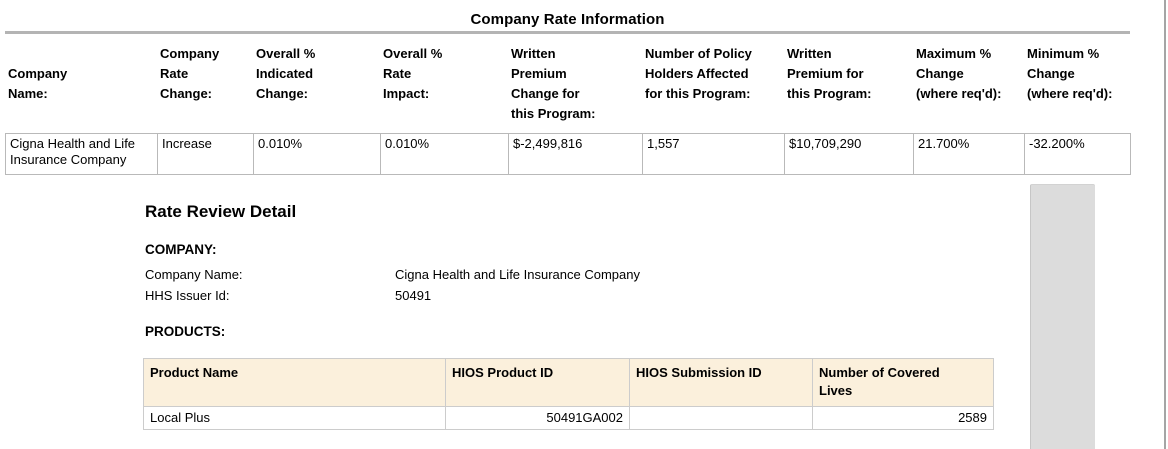 Image resolution: width=1168 pixels, height=449 pixels. I want to click on products-table-row: Local Plus 50491GA002 2589, so click(568, 418).